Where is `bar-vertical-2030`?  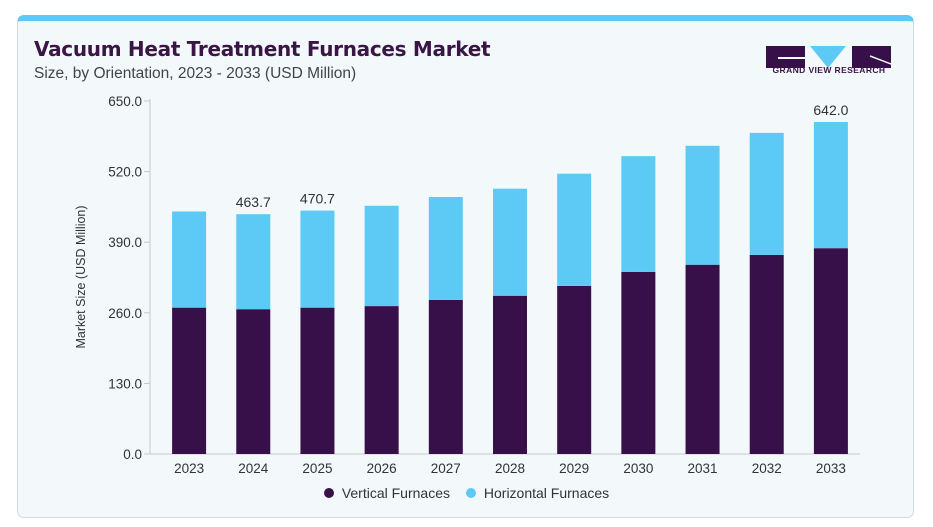
bar-vertical-2030 is located at coordinates (638, 362).